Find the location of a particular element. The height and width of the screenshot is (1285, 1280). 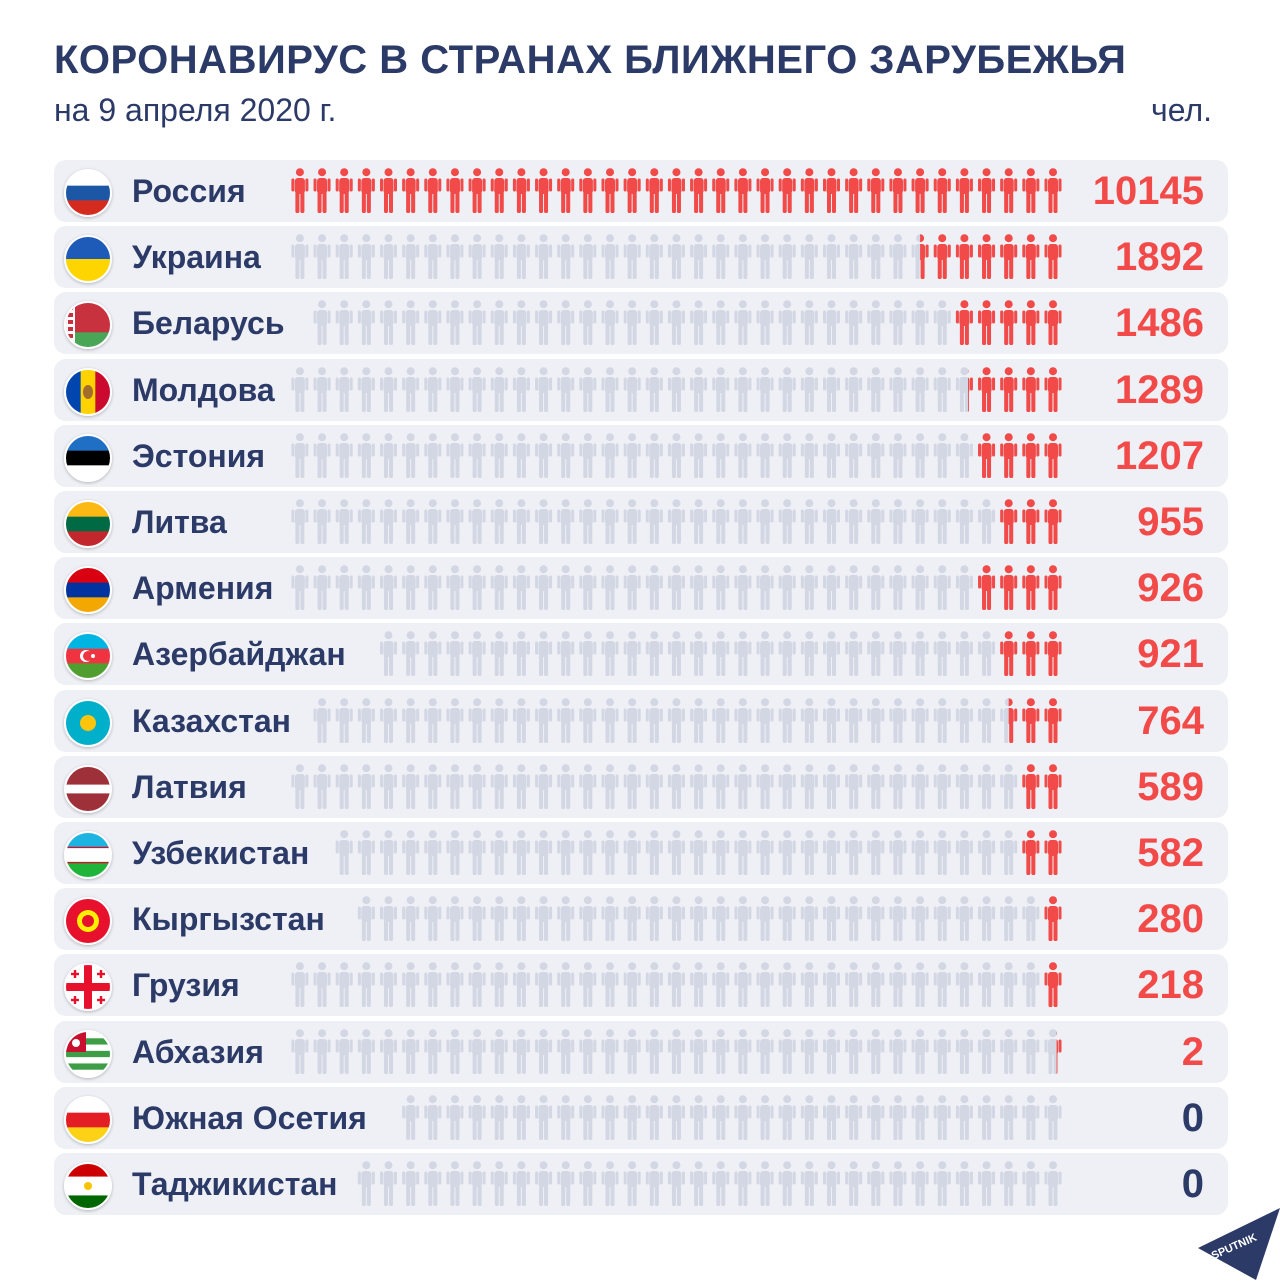

table-row: Россия 10145 is located at coordinates (641, 191).